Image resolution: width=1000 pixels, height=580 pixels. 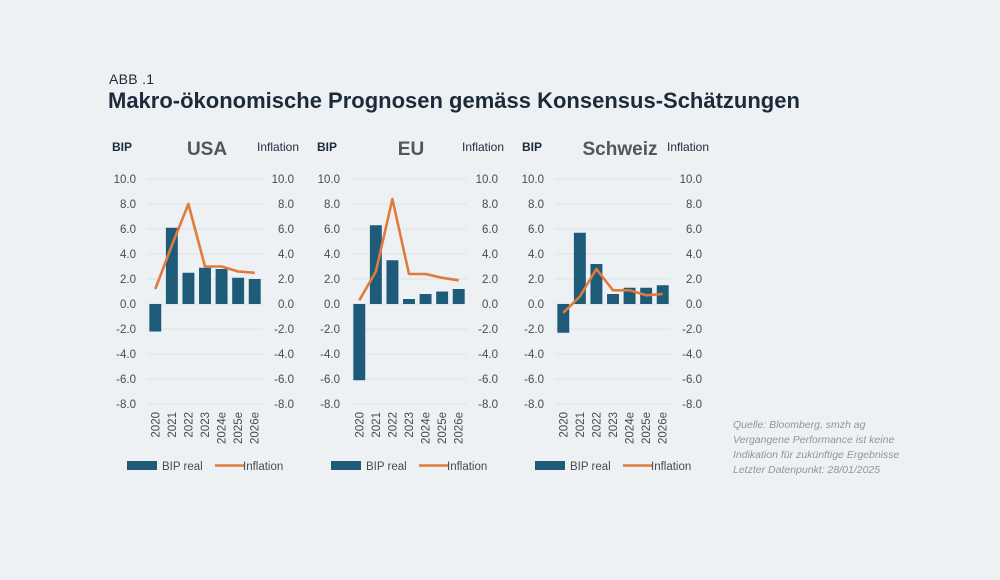 I want to click on bar-2021, so click(x=579, y=268).